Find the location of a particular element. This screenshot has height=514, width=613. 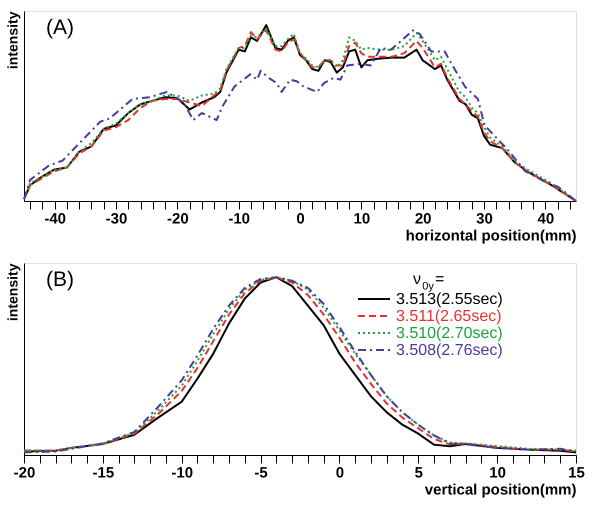

x-tick-label: -40 is located at coordinates (55, 219).